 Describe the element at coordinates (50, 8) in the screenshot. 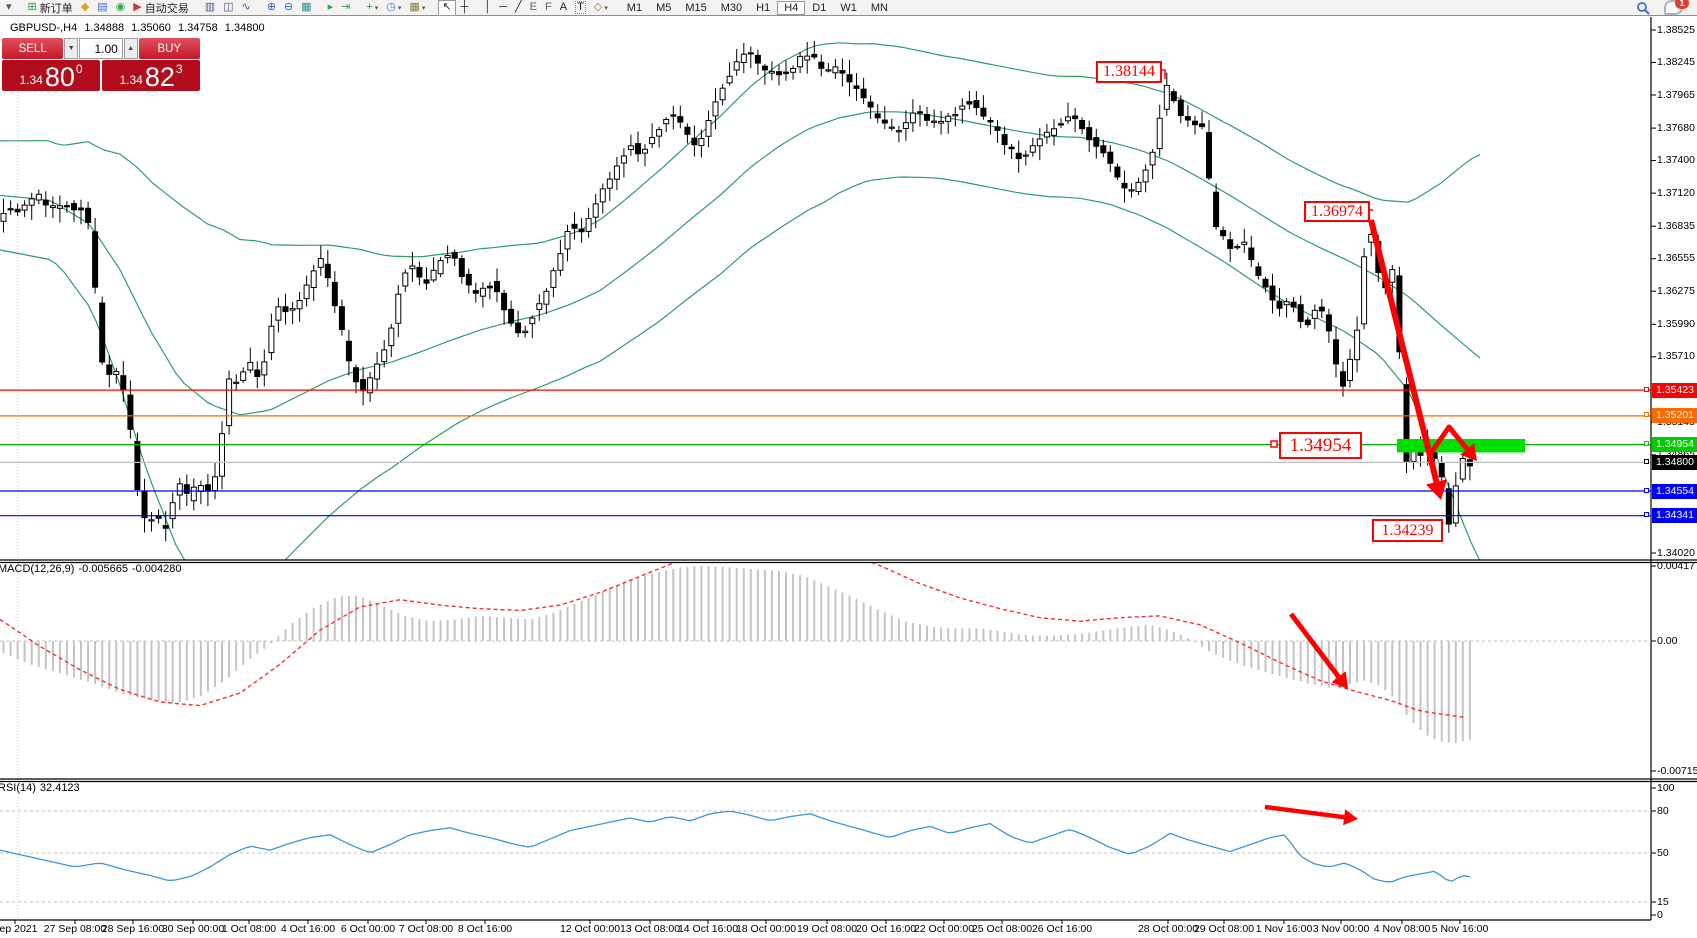

I see `new-order-button: ⊞ 新订单` at that location.